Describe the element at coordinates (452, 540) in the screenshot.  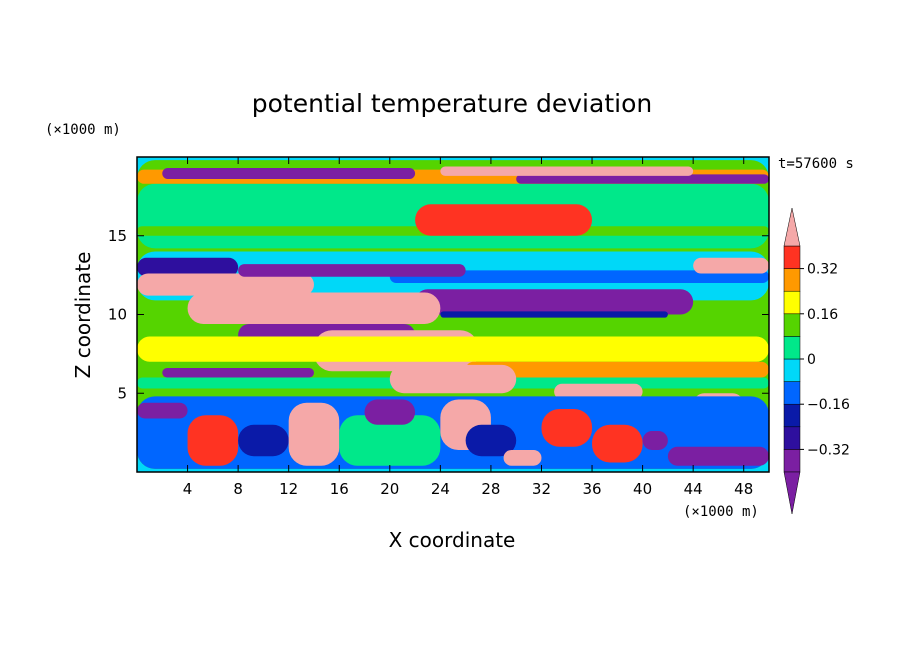
I see `x-axis-label: X coordinate` at that location.